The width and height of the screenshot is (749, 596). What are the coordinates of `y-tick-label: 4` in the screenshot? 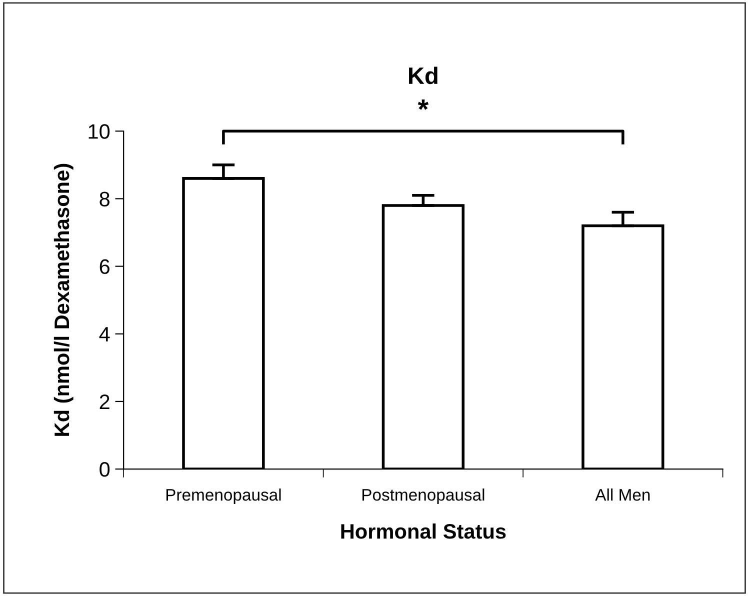 It's located at (104, 334).